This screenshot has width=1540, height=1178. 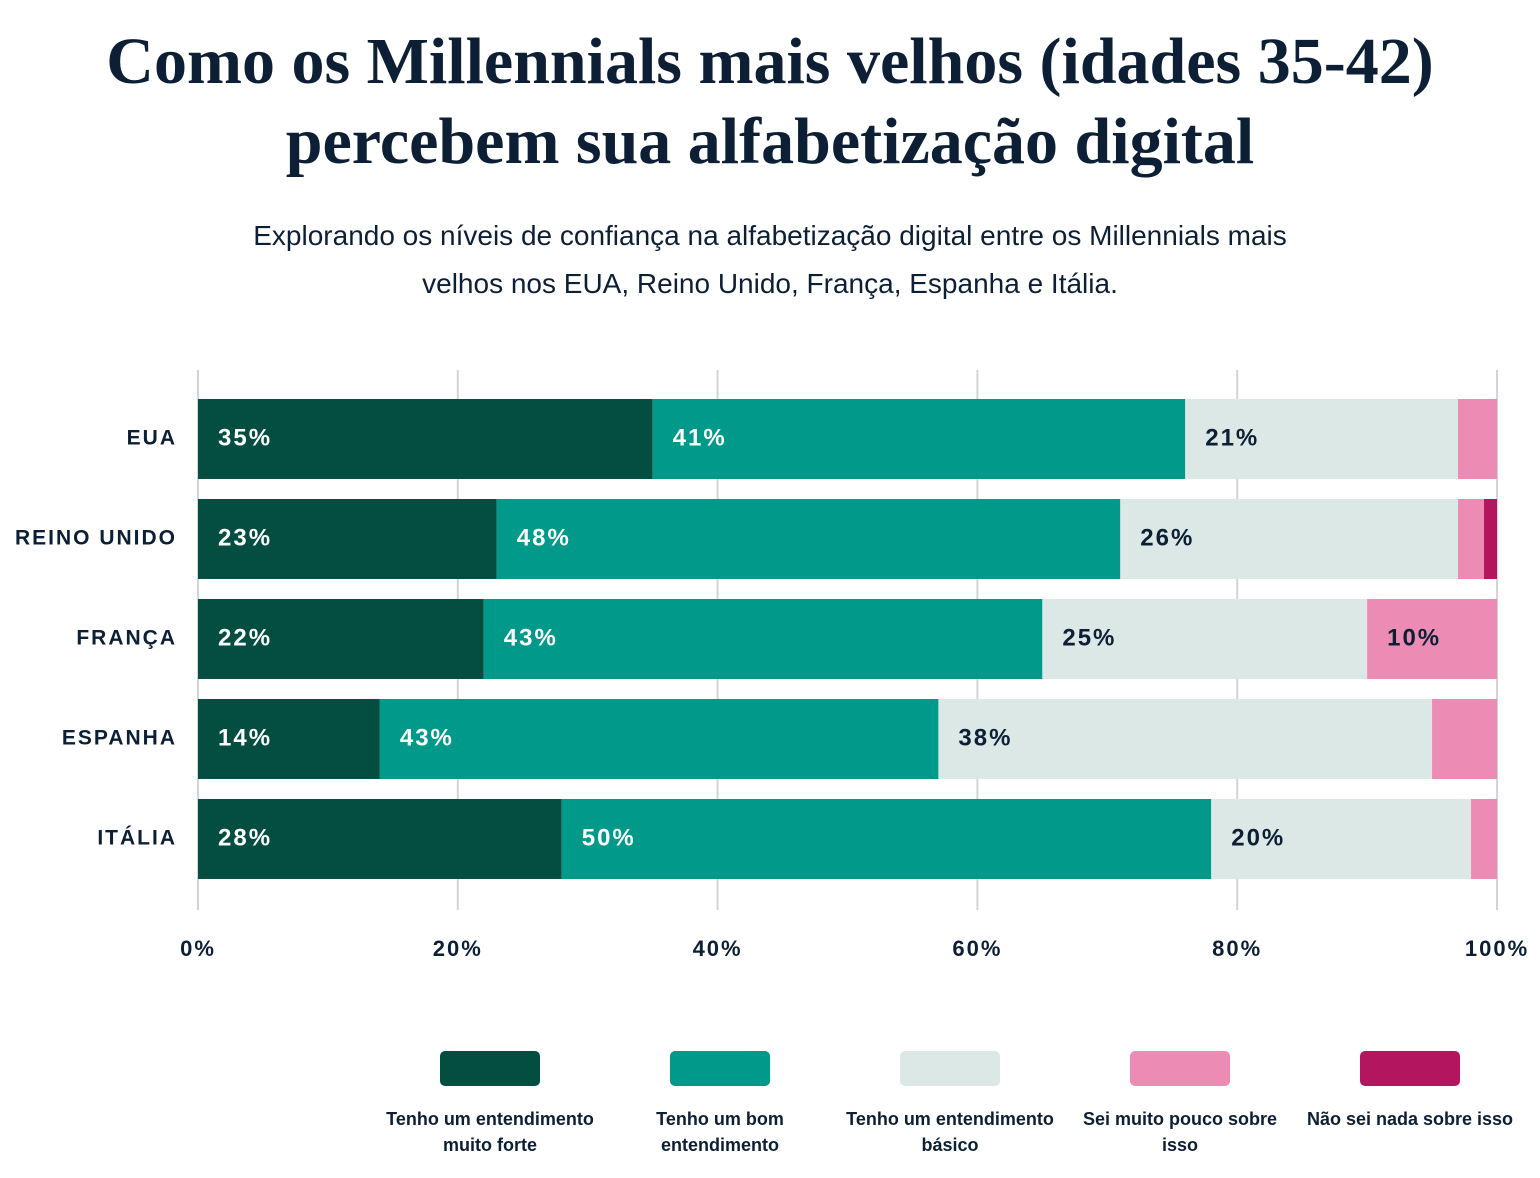 What do you see at coordinates (119, 738) in the screenshot?
I see `y-tick-label: ESPANHA` at bounding box center [119, 738].